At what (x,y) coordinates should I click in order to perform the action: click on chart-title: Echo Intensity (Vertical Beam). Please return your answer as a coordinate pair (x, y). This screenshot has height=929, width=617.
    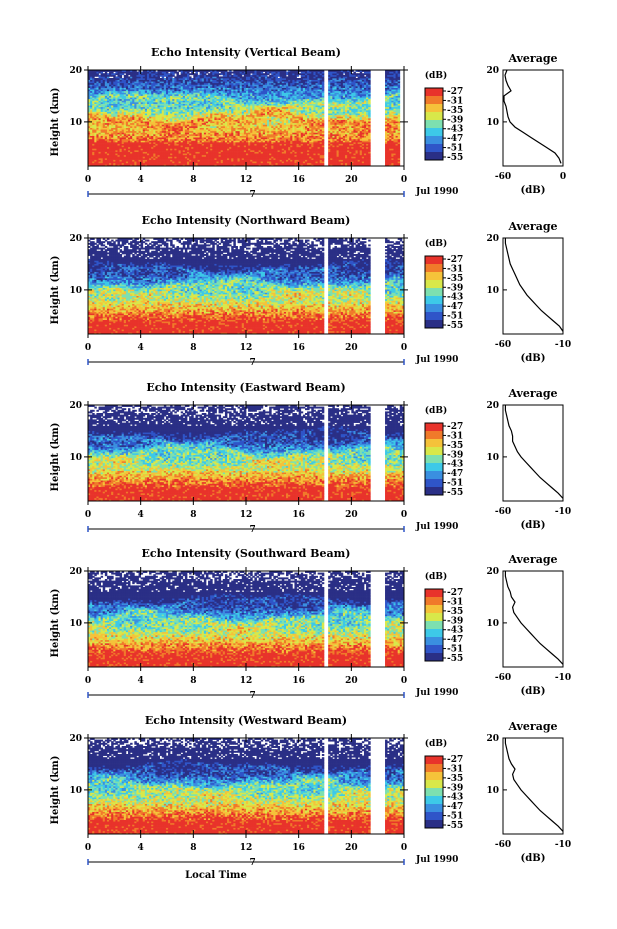
    Looking at the image, I should click on (246, 52).